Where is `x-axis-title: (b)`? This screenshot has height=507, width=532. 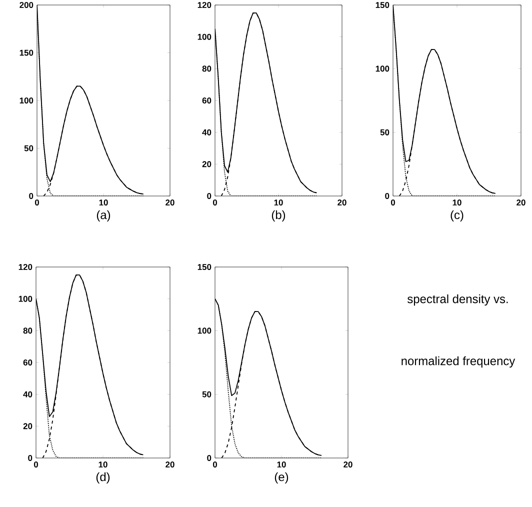 x-axis-title: (b) is located at coordinates (279, 216).